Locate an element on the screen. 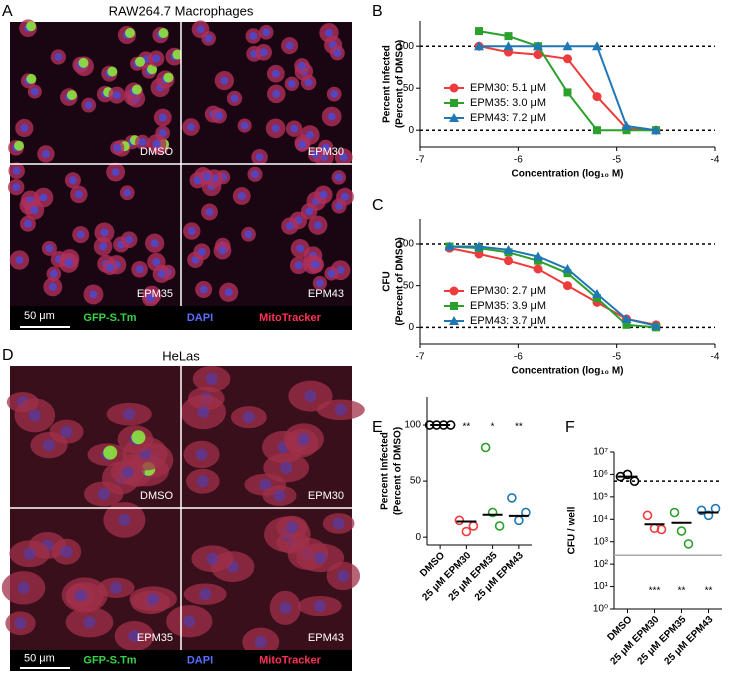  y-axis-label: (Percent of DMSO) is located at coordinates (400, 281).